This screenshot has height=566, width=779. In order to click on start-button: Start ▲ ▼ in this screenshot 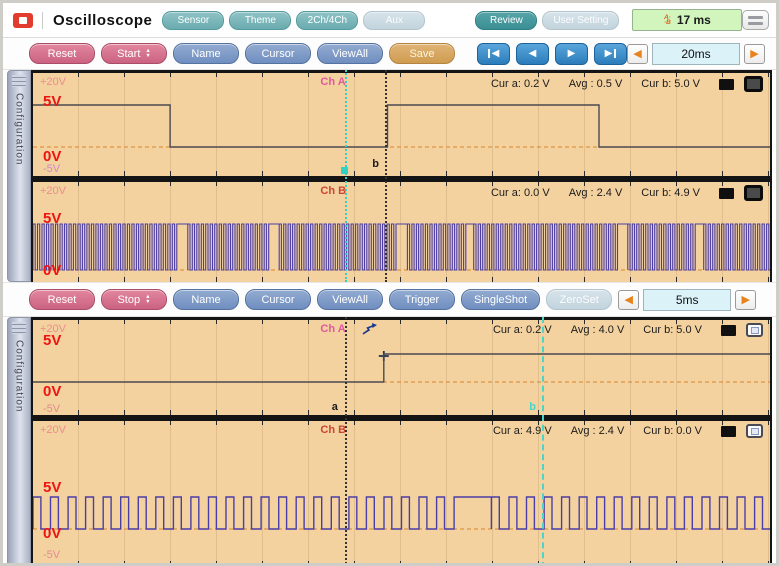, I will do `click(134, 53)`.